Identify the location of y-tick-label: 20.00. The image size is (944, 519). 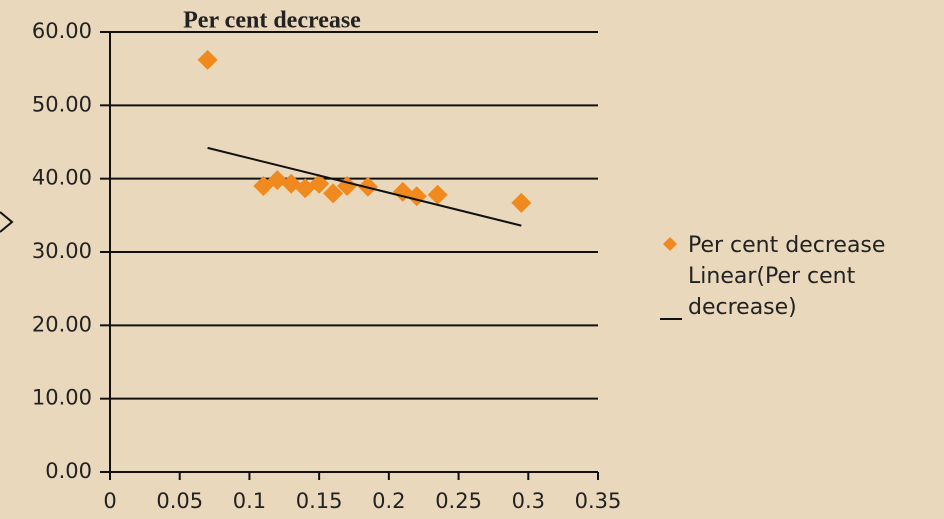
(62, 324).